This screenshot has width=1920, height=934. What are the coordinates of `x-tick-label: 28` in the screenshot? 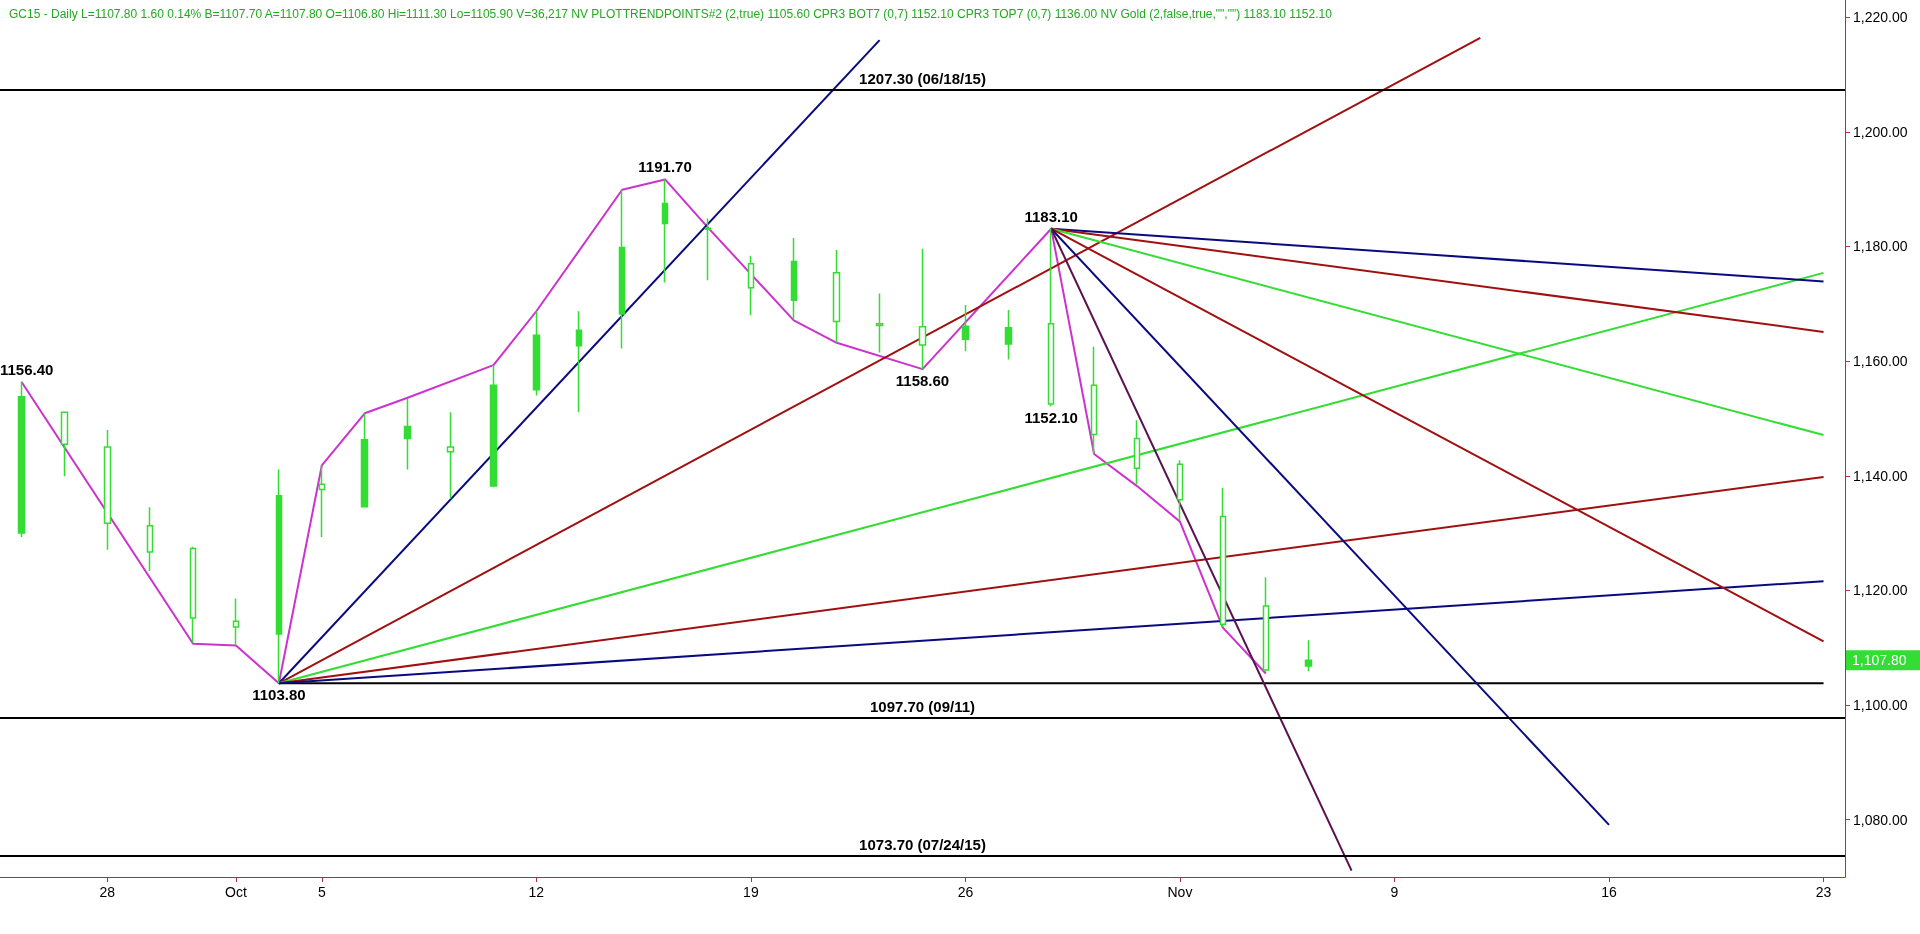 It's located at (107, 892).